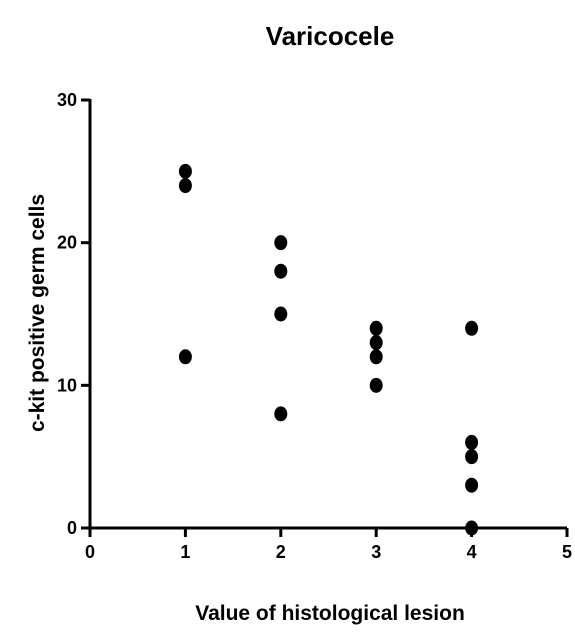  I want to click on x-tick-label: 3, so click(376, 552).